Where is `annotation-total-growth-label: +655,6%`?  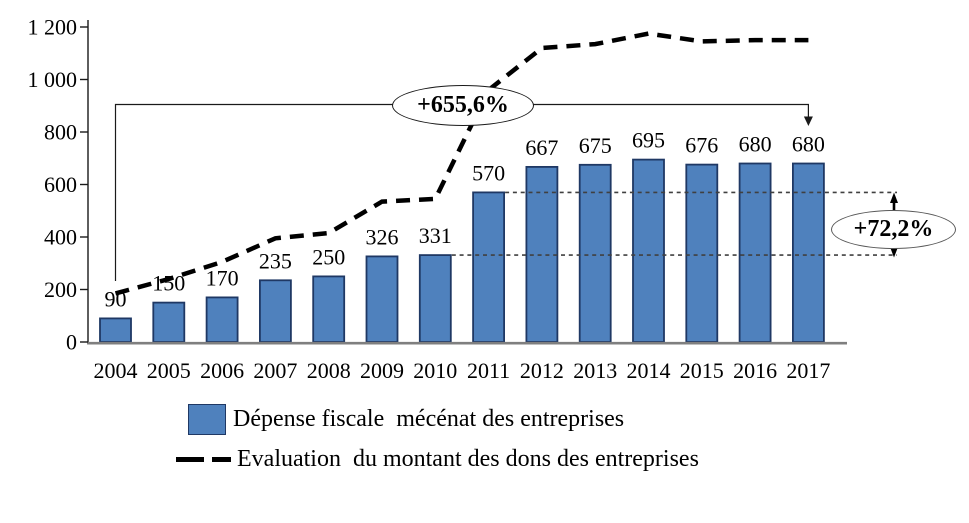 annotation-total-growth-label: +655,6% is located at coordinates (463, 105).